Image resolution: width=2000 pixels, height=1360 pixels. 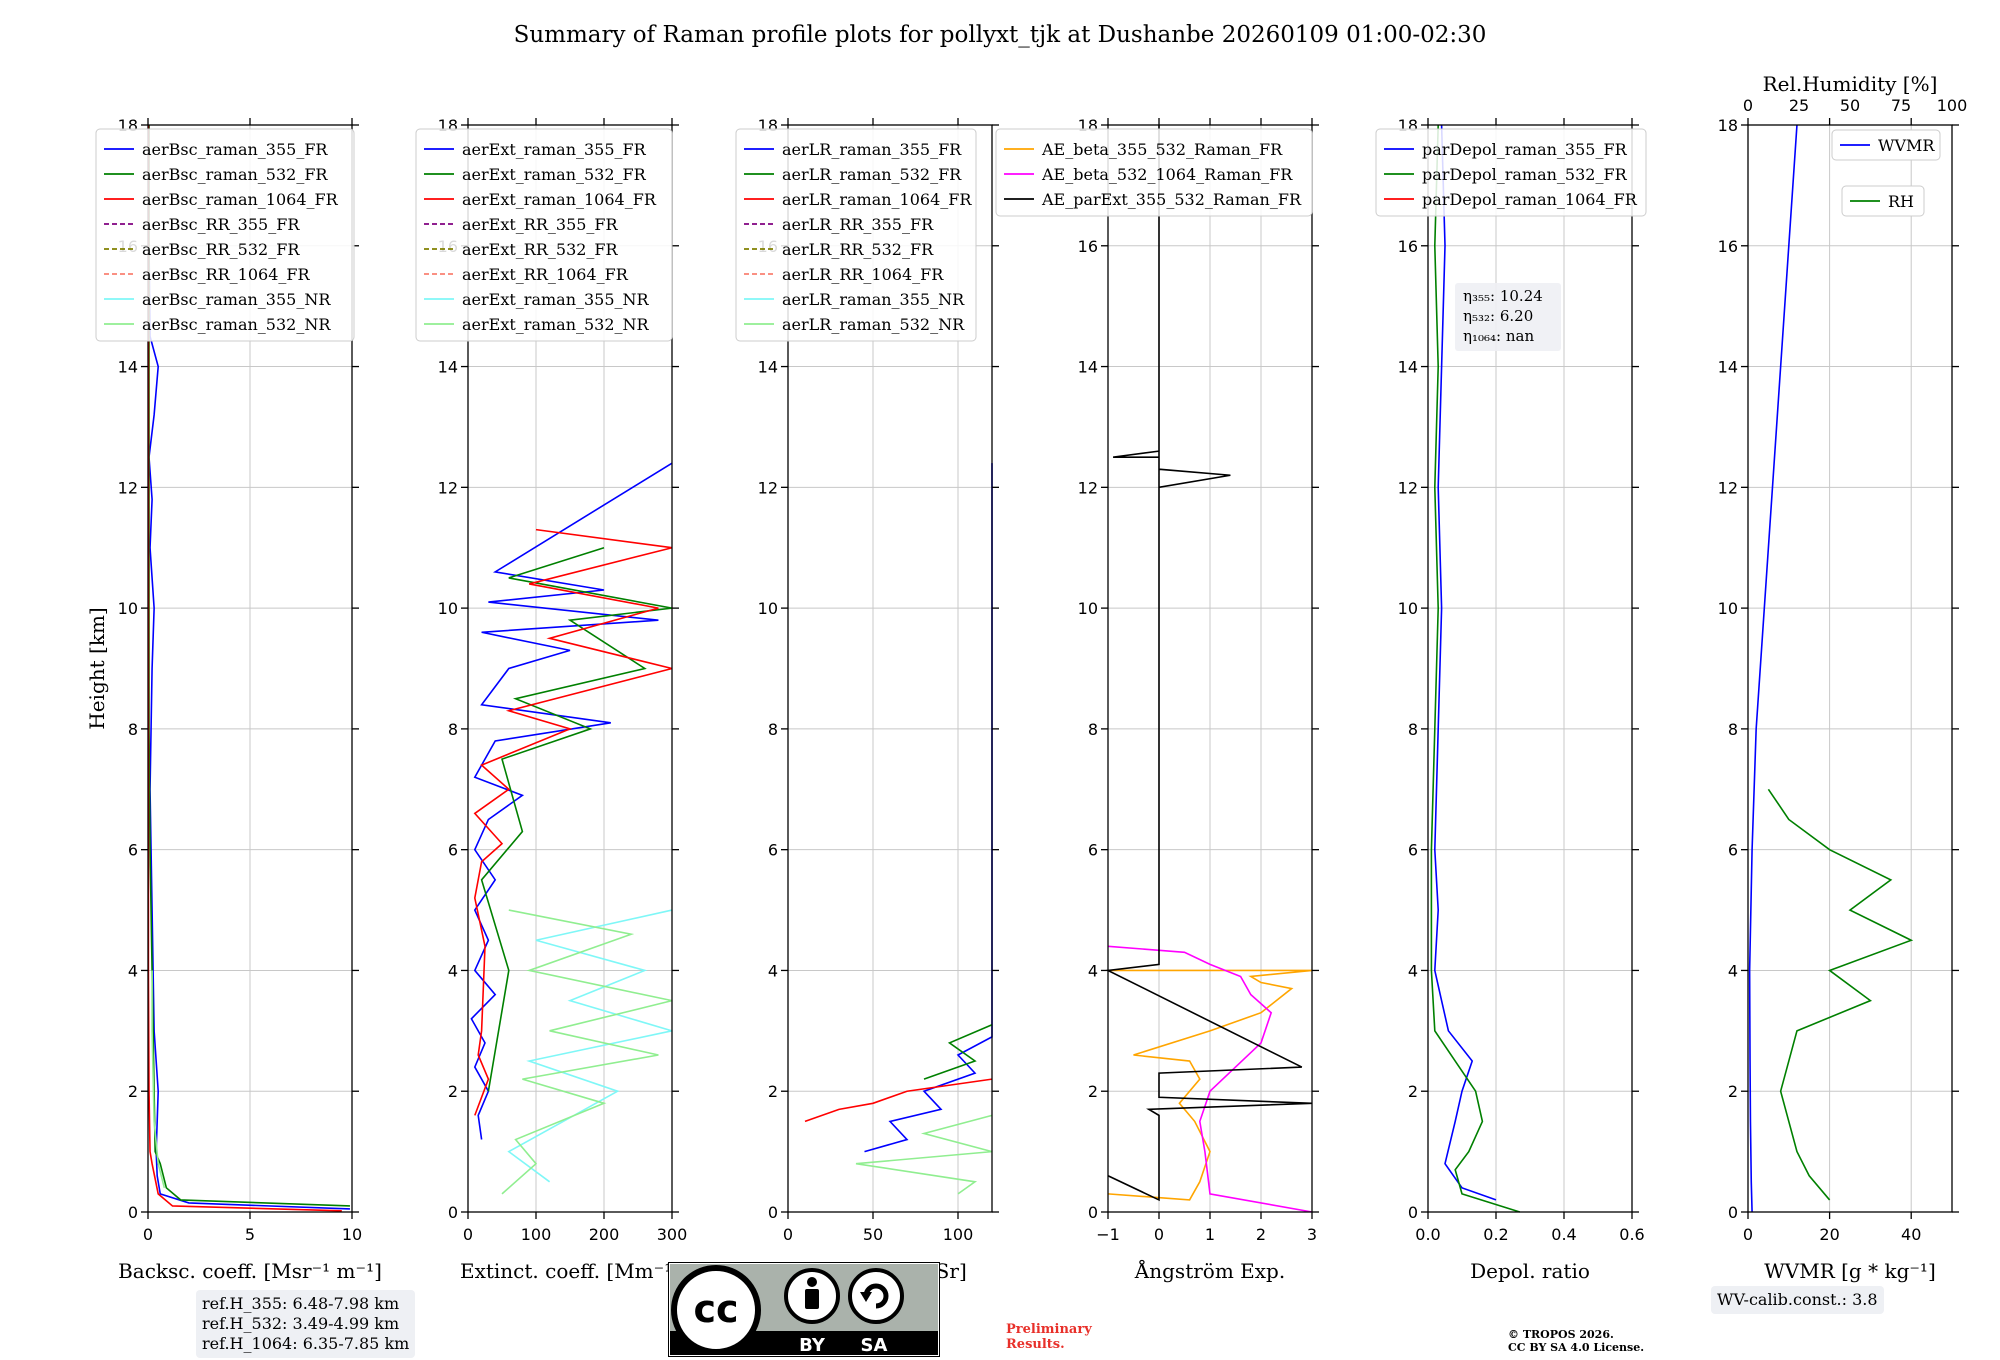 I want to click on x-axis-label: Depol. ratio, so click(x=1530, y=1271).